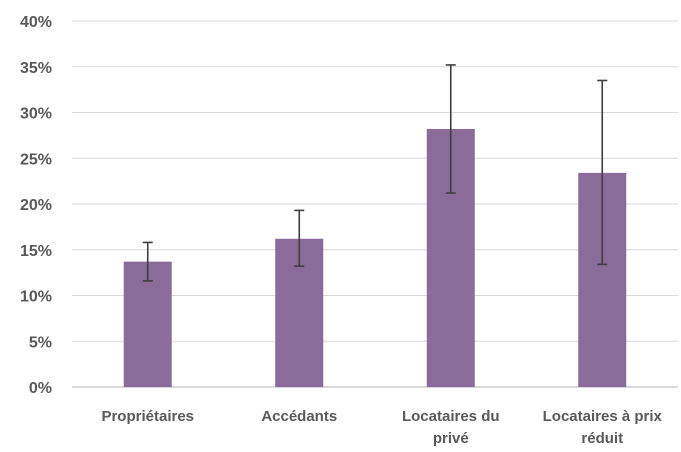  Describe the element at coordinates (40, 388) in the screenshot. I see `y-tick-label: 0%` at that location.